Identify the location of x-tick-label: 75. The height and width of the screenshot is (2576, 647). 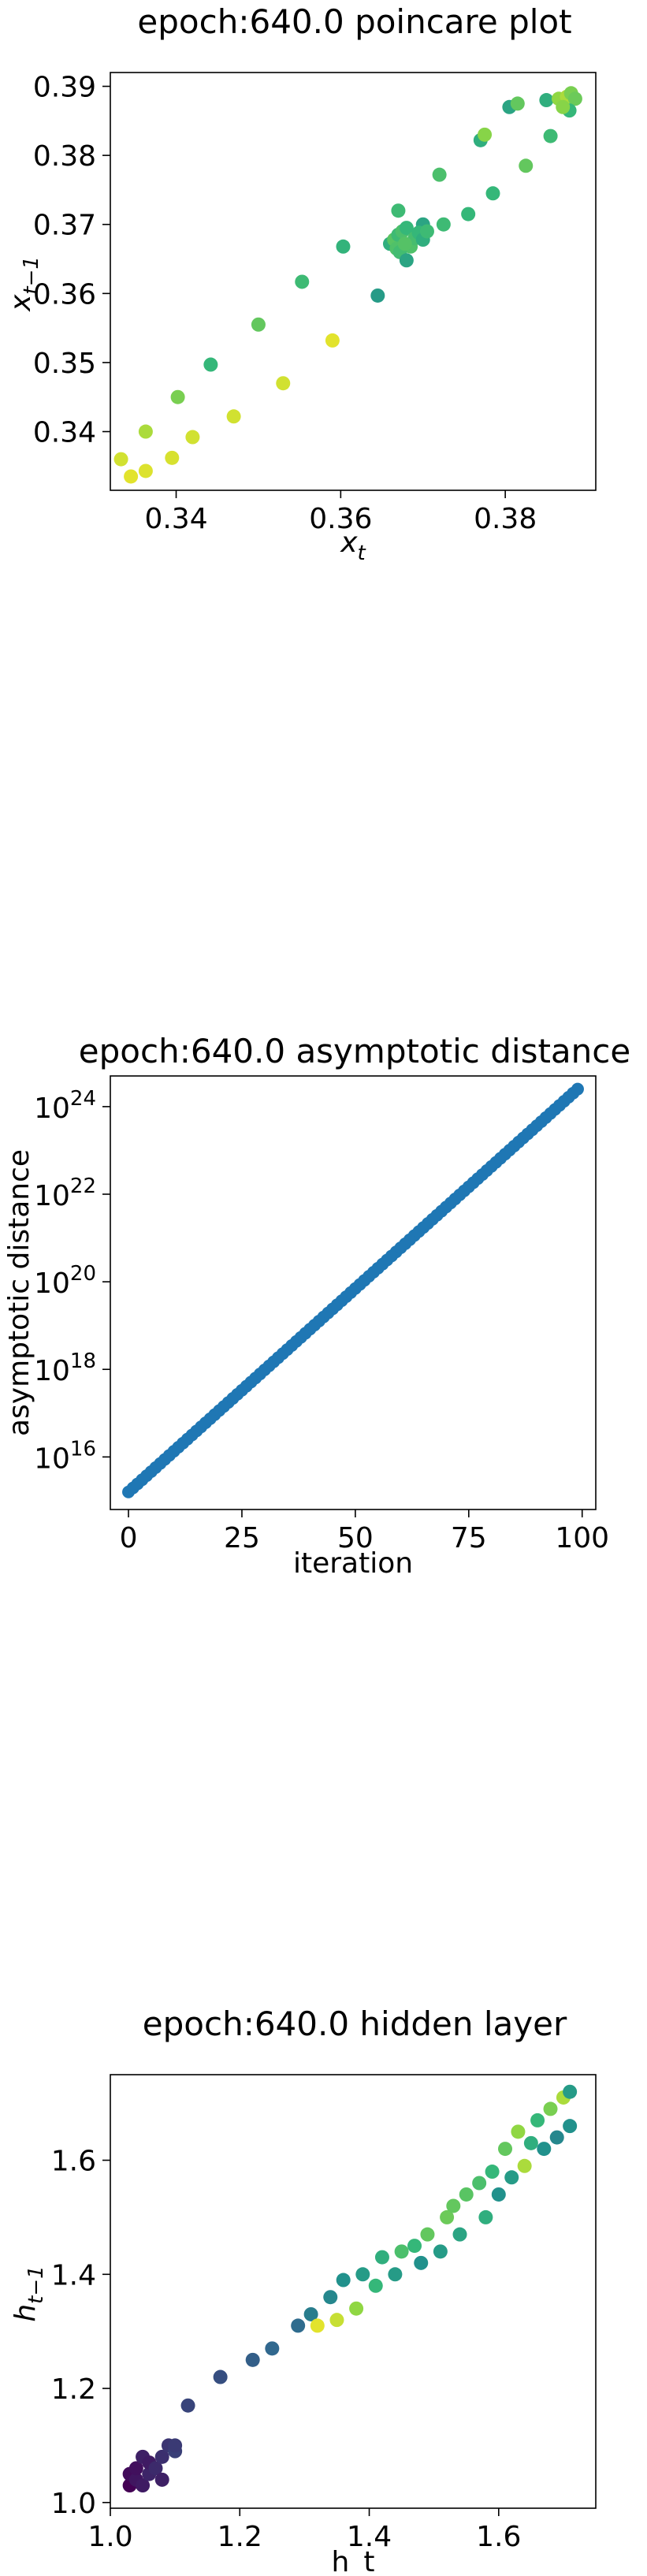
(469, 1538).